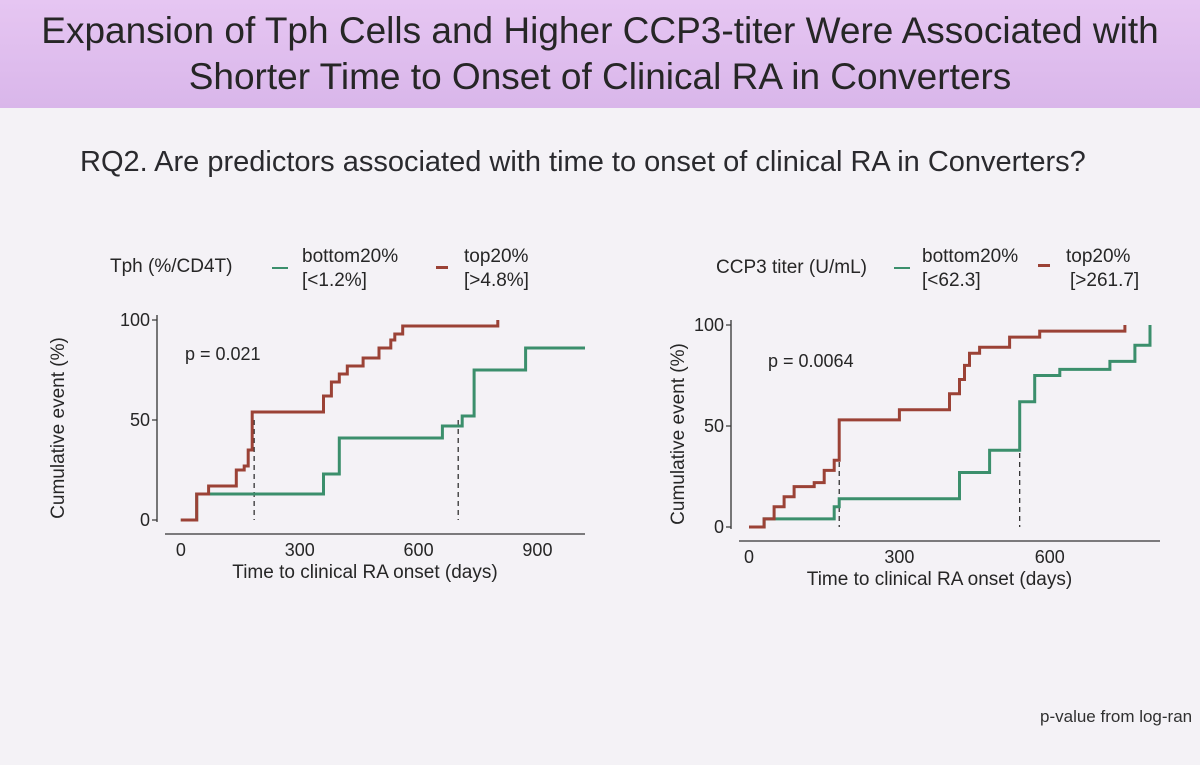 The image size is (1200, 765). Describe the element at coordinates (135, 320) in the screenshot. I see `chart1-y-tick-label: 100` at that location.